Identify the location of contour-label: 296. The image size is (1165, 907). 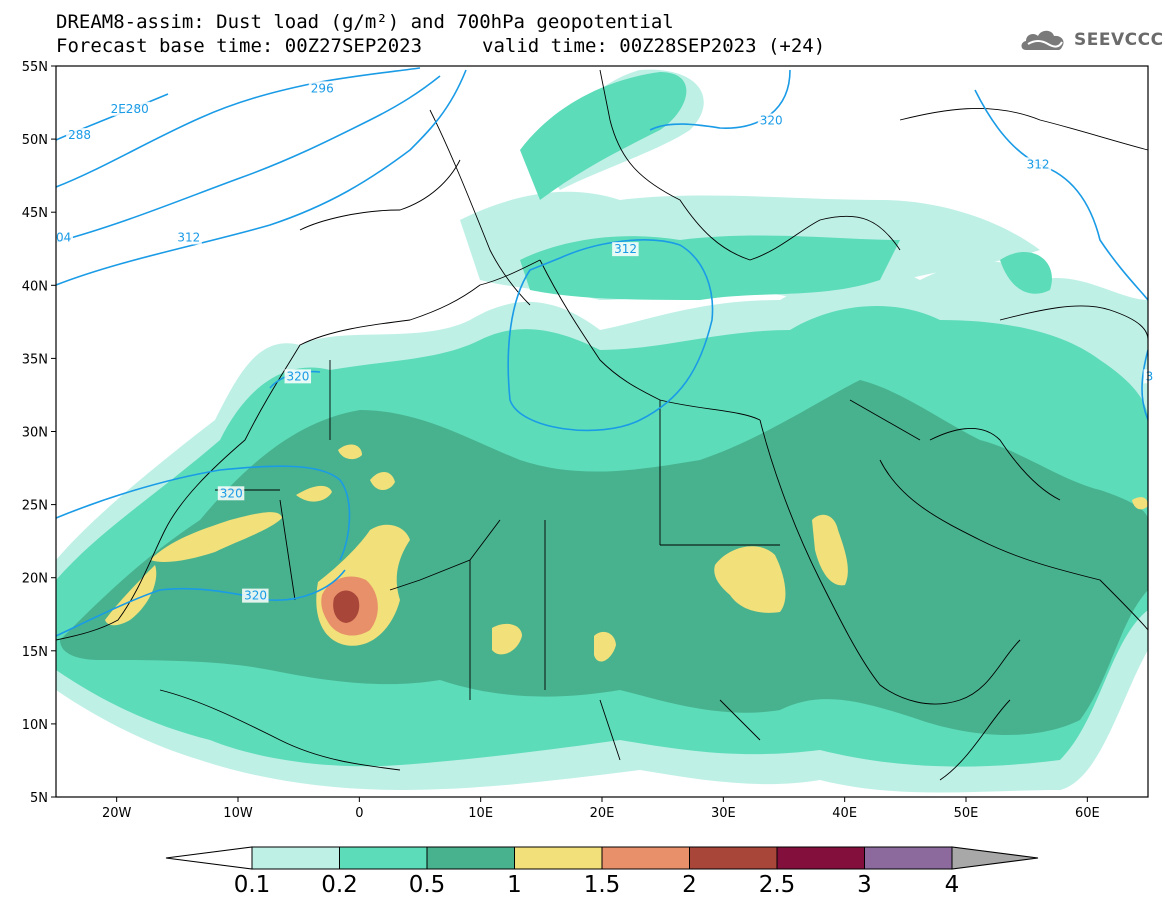
(322, 88).